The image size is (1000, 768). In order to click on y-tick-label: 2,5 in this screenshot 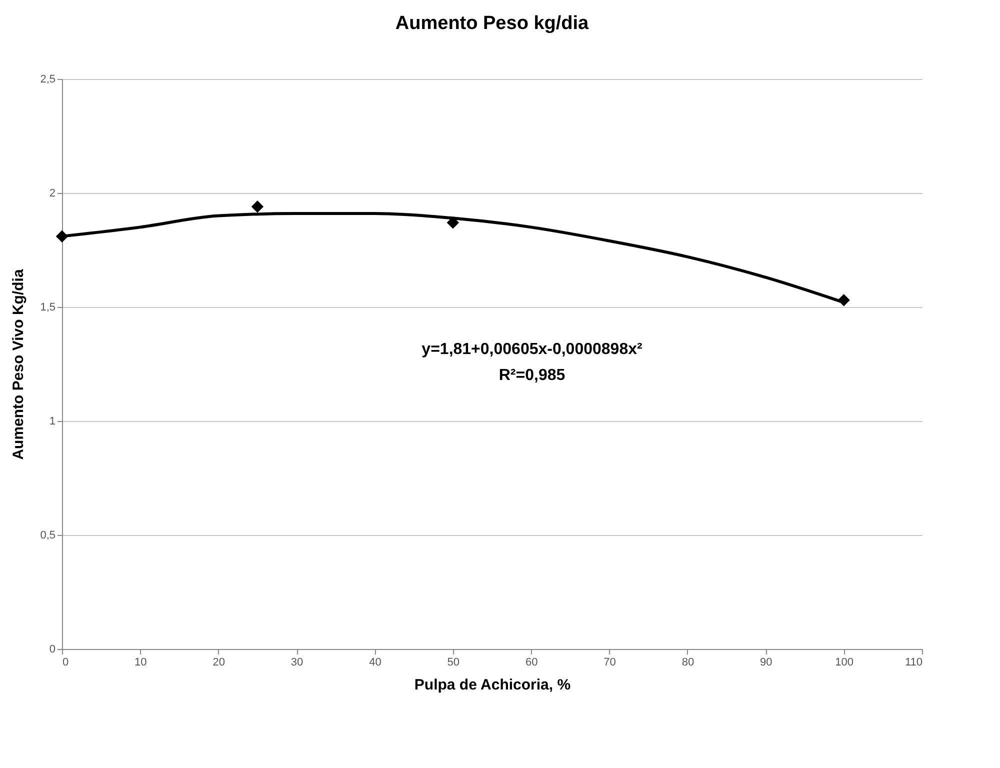, I will do `click(48, 80)`.